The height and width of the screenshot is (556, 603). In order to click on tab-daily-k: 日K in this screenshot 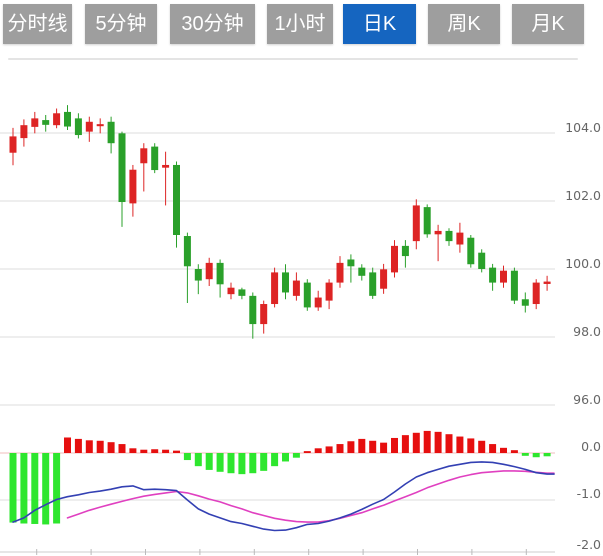, I will do `click(379, 24)`.